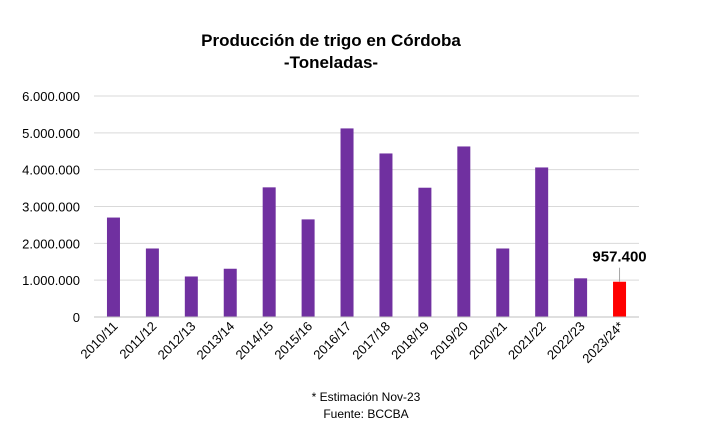  Describe the element at coordinates (332, 341) in the screenshot. I see `x-tick-label: 2016/17` at that location.